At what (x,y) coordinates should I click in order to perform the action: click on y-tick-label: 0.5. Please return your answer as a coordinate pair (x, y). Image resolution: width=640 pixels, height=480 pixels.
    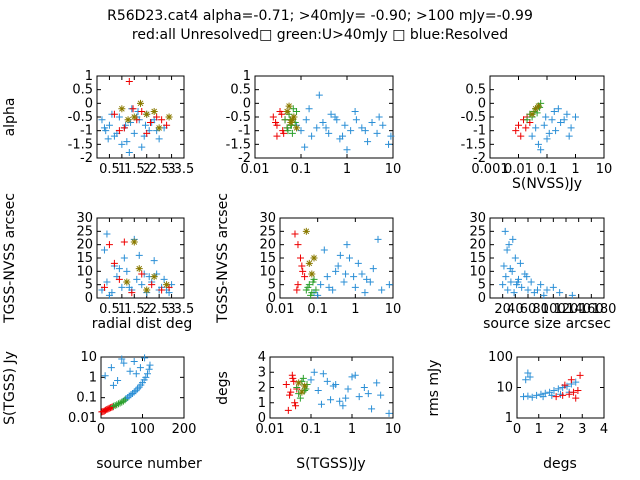
    Looking at the image, I should click on (82, 90).